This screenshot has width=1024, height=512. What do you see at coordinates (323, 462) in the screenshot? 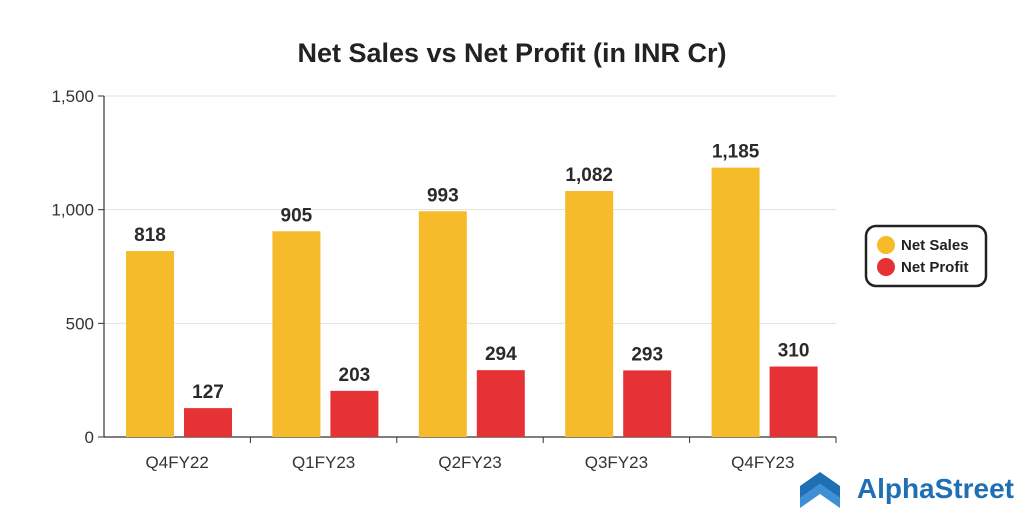
I see `x-tick-label: Q1FY23` at bounding box center [323, 462].